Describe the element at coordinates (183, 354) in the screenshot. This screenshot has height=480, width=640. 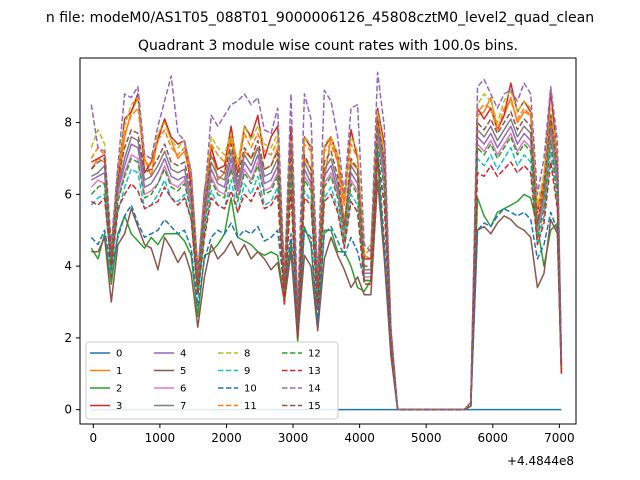
I see `legend-label-4: 4` at that location.